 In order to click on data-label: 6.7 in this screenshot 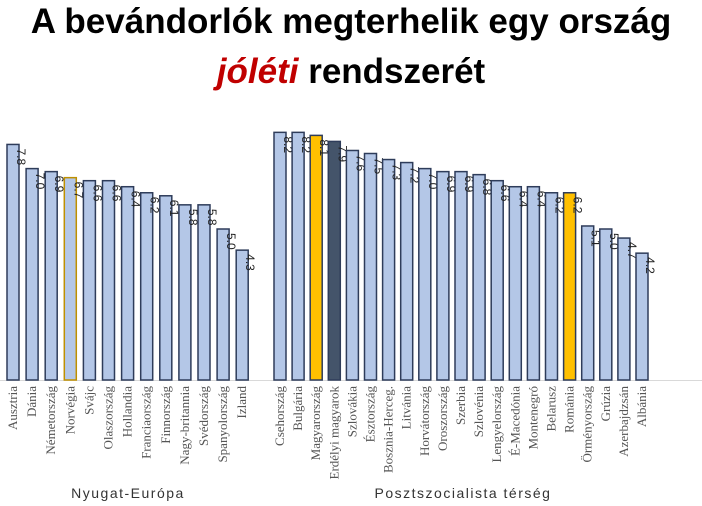, I will do `click(78, 190)`.